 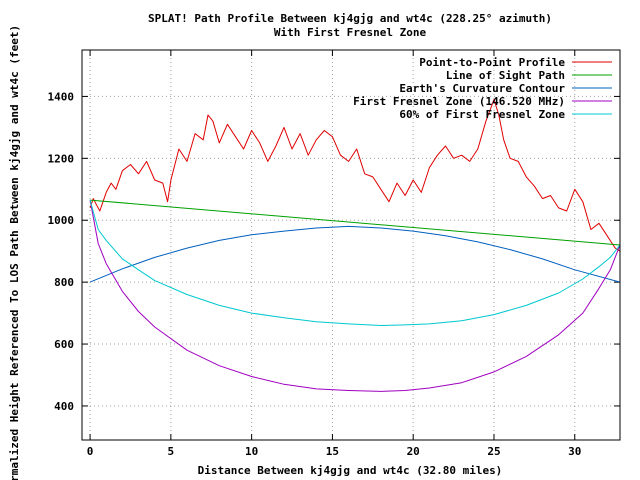 What do you see at coordinates (64, 344) in the screenshot?
I see `y-tick-label: 600` at bounding box center [64, 344].